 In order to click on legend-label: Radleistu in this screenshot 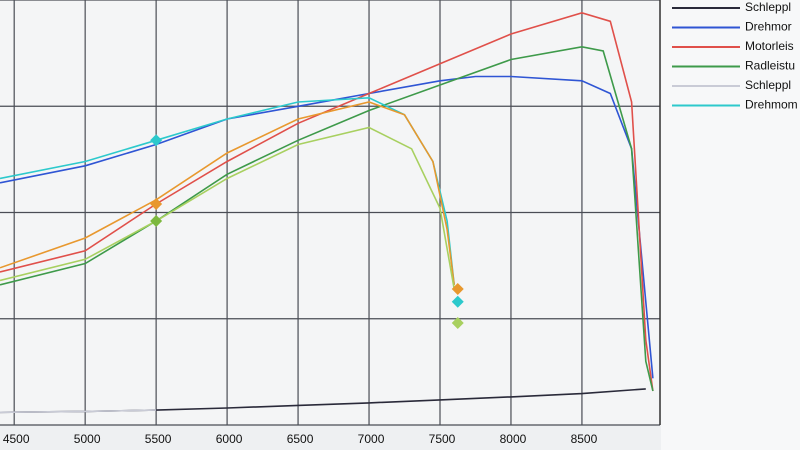, I will do `click(770, 66)`.